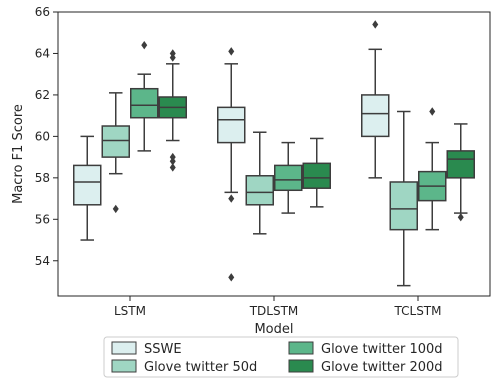 The image size is (498, 380). What do you see at coordinates (42, 12) in the screenshot?
I see `y-tick-label: 66` at bounding box center [42, 12].